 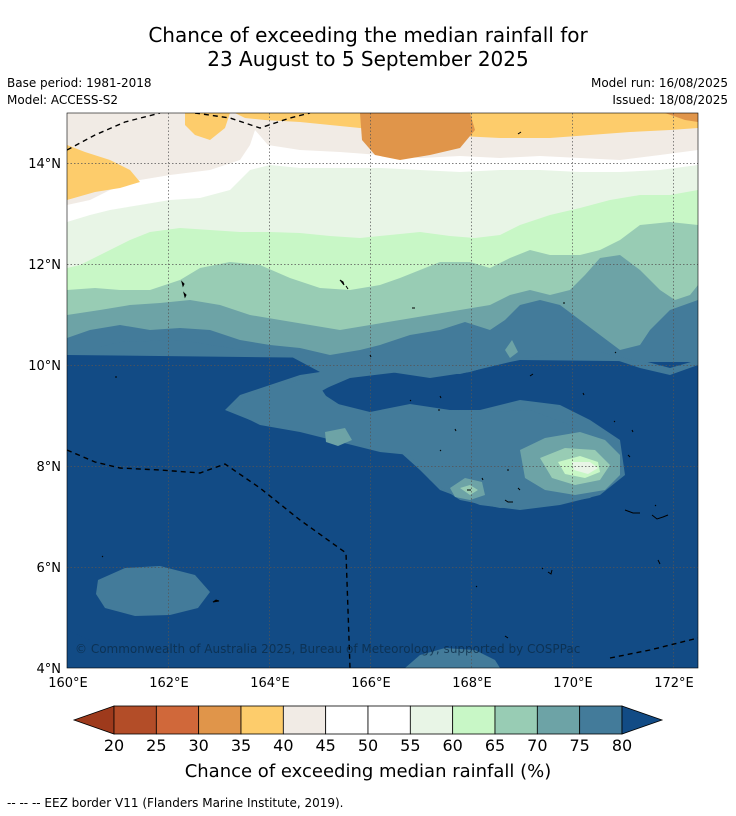 I want to click on lat-label: 4°N, so click(x=49, y=669).